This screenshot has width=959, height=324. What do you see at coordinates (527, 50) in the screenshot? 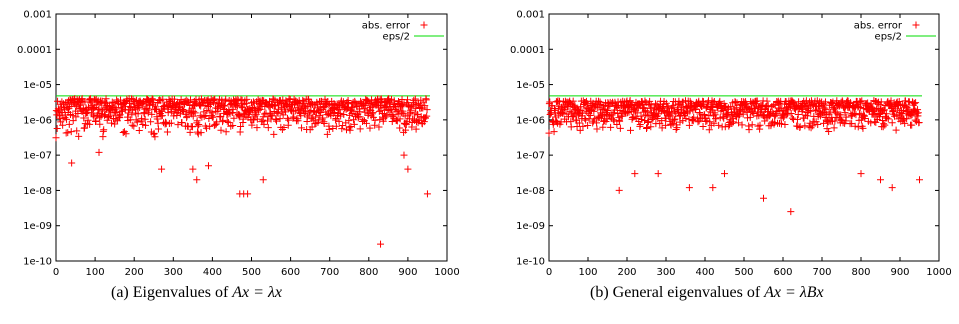
I see `y-tick-label: 0.0001` at bounding box center [527, 50].